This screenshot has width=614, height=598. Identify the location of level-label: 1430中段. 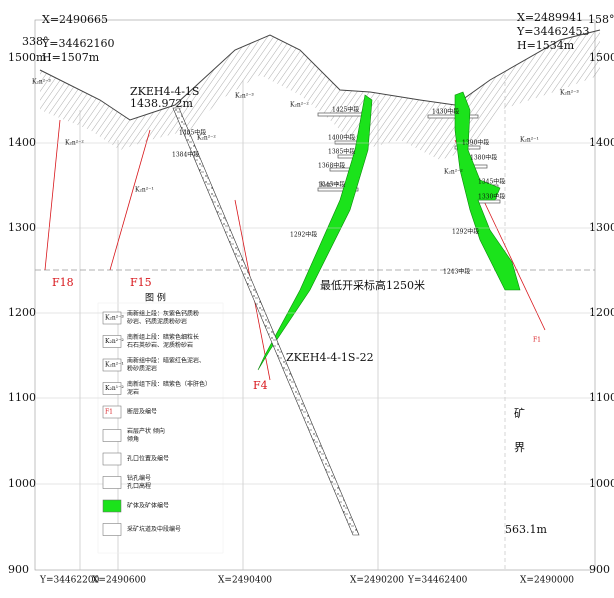
(445, 112).